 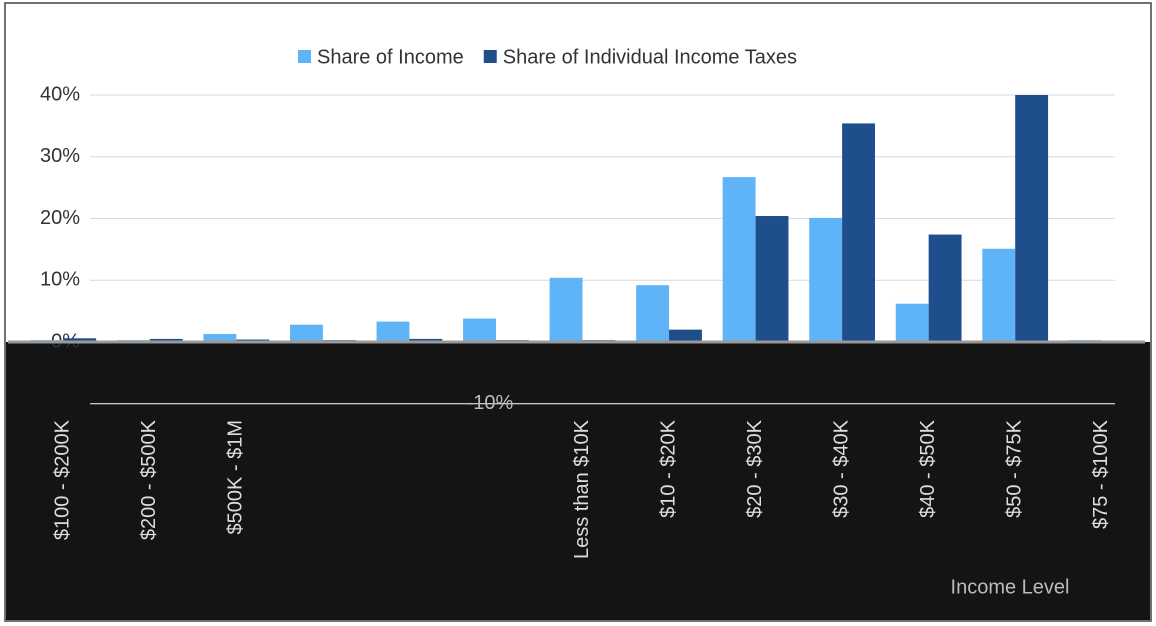 What do you see at coordinates (668, 468) in the screenshot?
I see `x-tick-label: $10 - $20K` at bounding box center [668, 468].